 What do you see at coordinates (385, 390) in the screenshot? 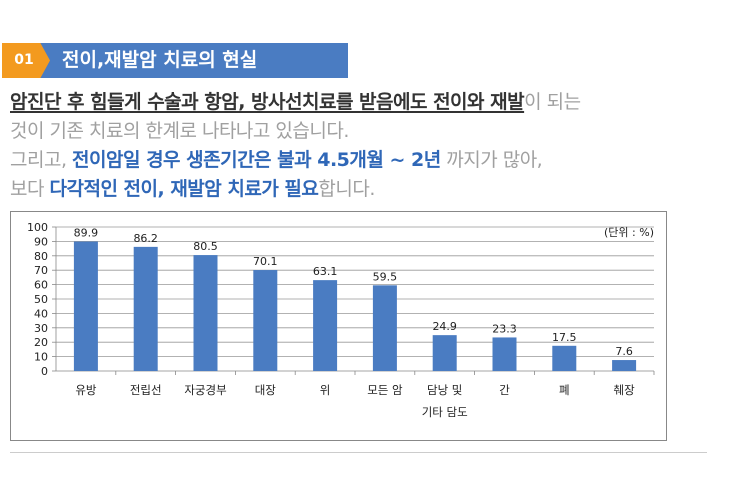
I see `category-label: 모든 암` at bounding box center [385, 390].